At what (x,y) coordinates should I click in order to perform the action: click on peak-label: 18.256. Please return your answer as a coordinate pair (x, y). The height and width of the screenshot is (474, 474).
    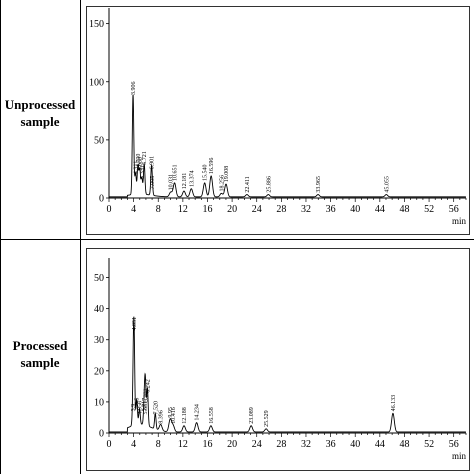
    Looking at the image, I should click on (222, 183).